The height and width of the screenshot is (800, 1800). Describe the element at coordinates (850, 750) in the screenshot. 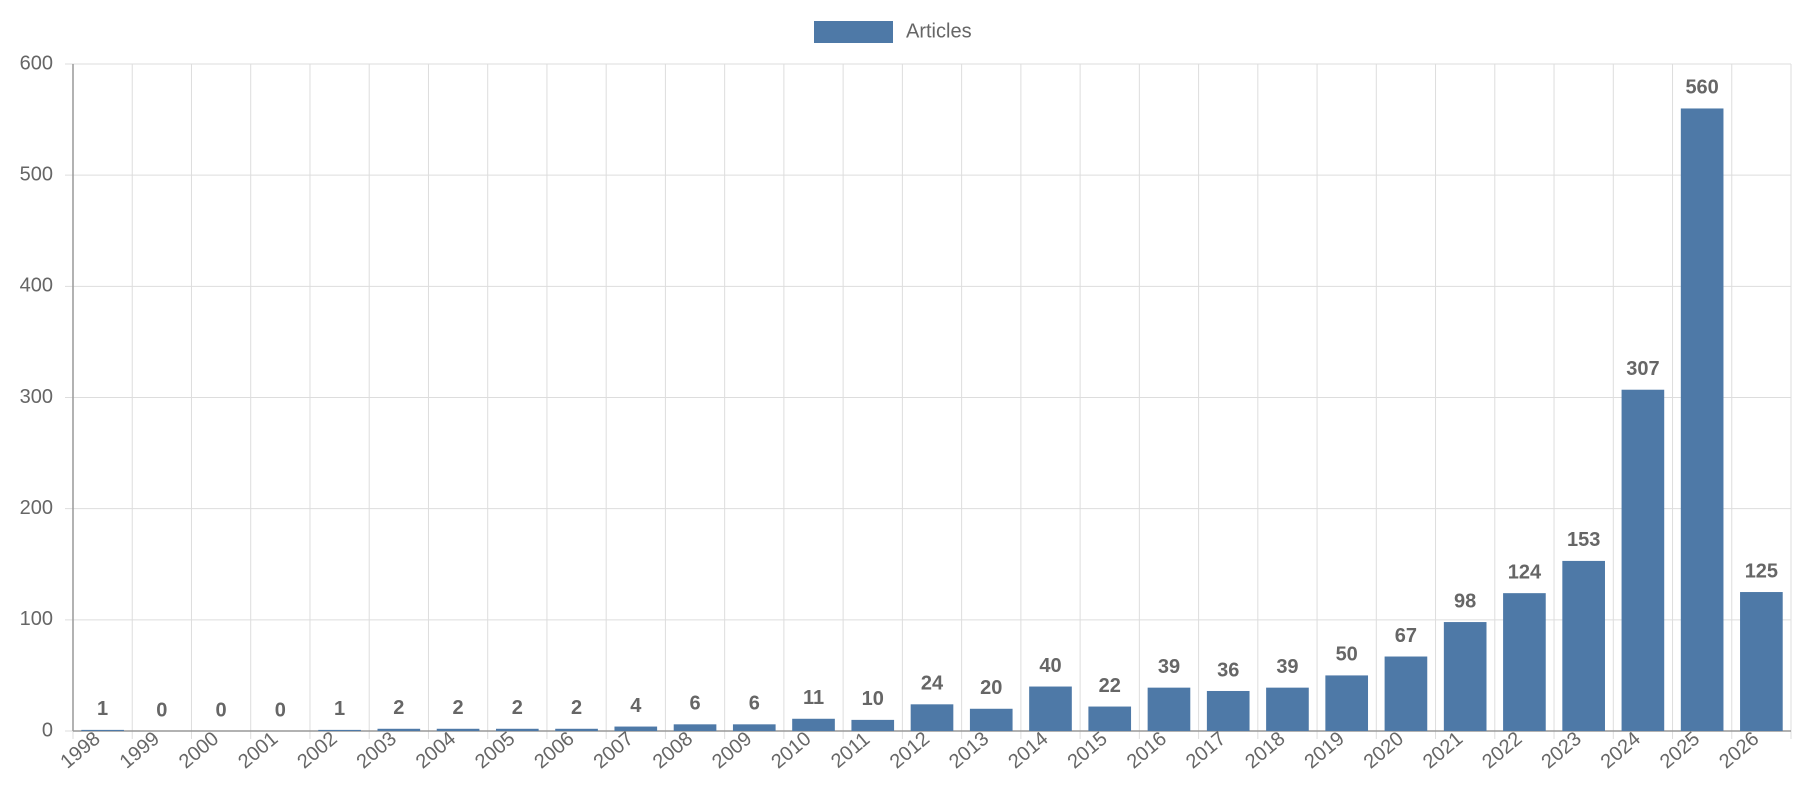

I see `x-tick-label: 2011` at that location.